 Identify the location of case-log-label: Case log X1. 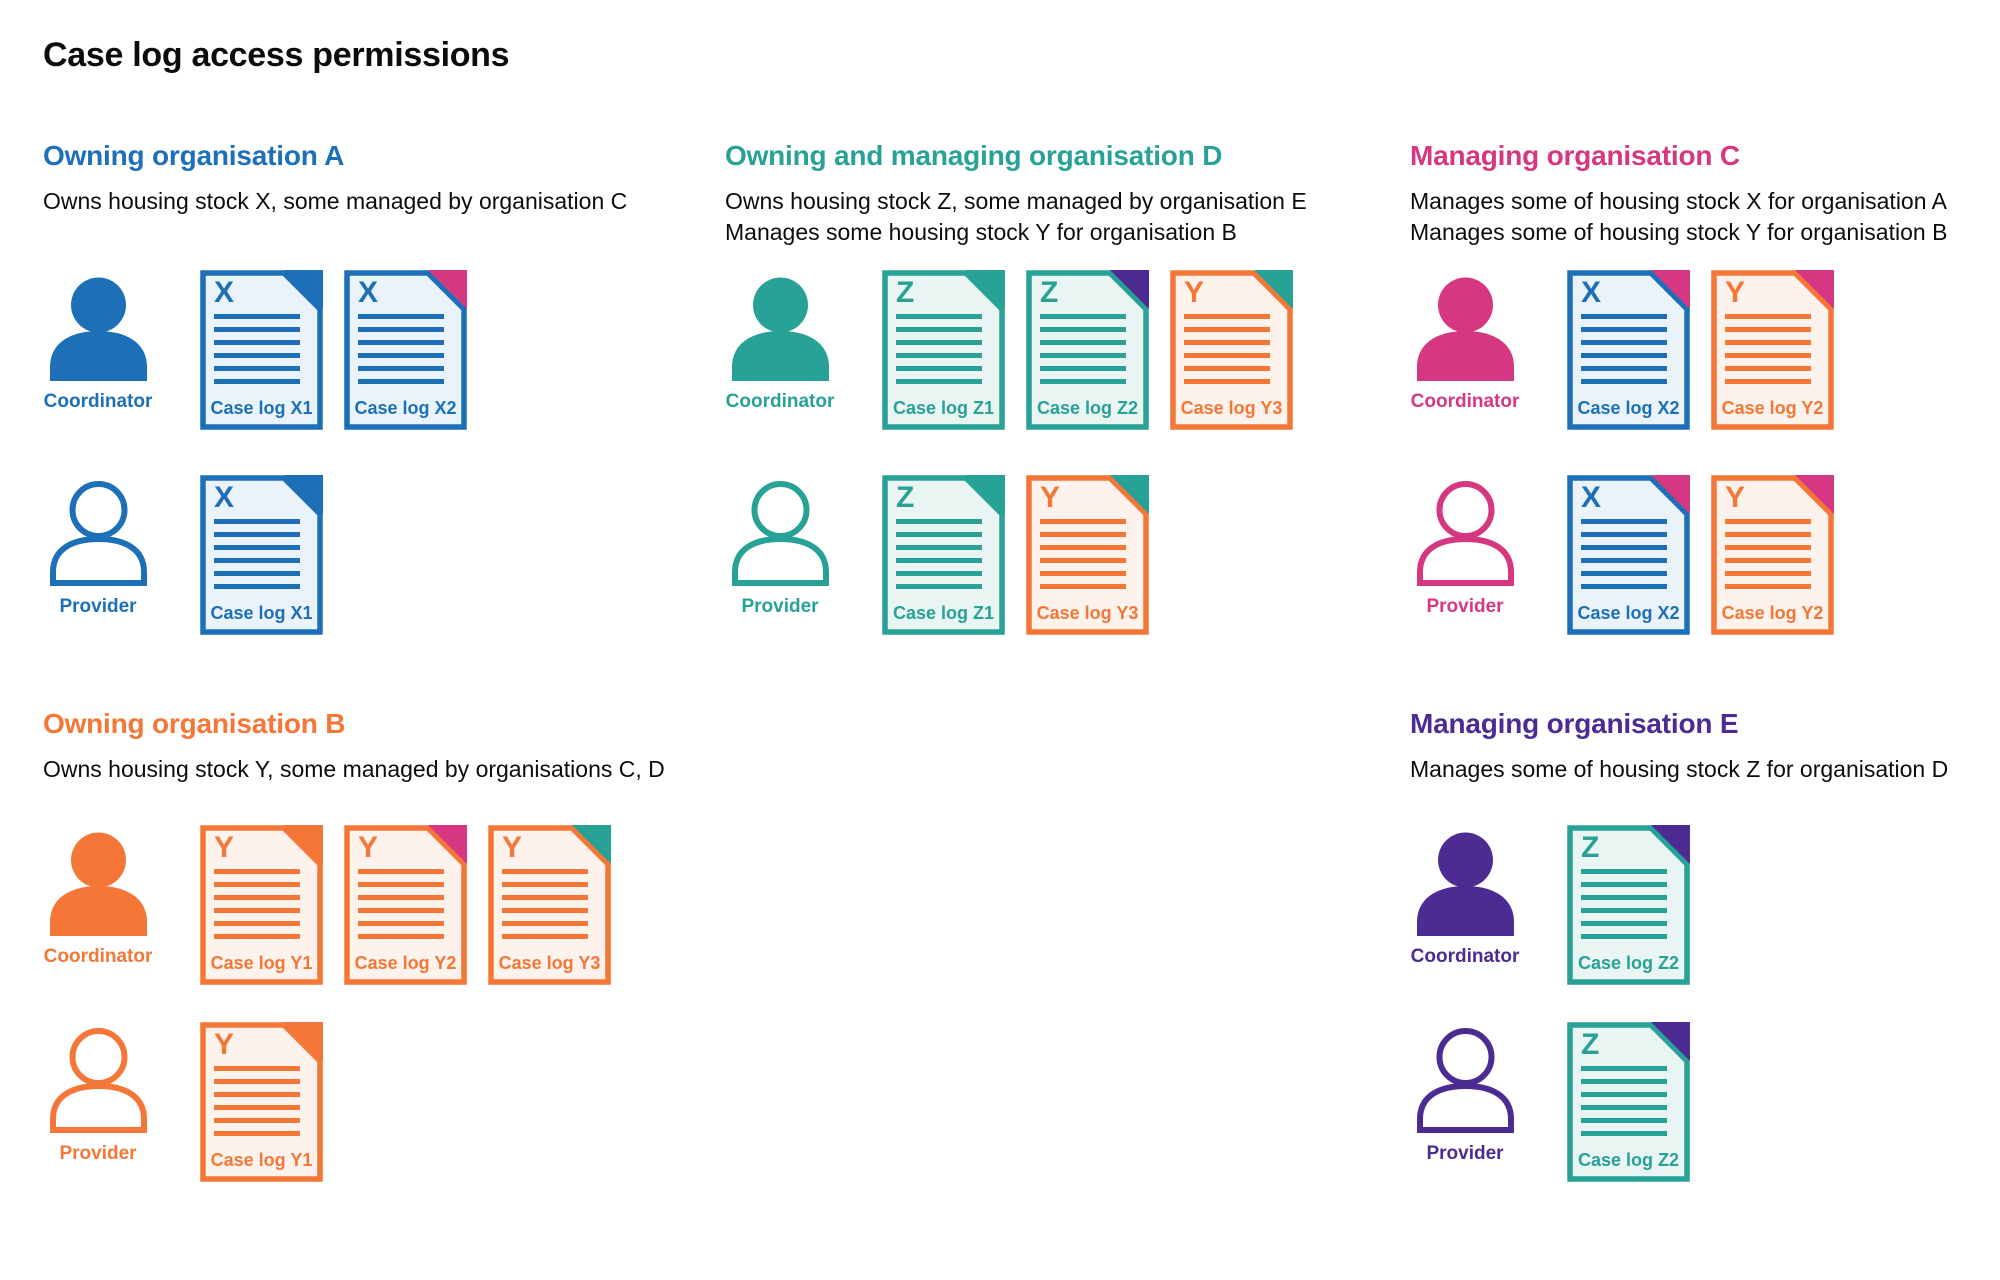
(261, 613).